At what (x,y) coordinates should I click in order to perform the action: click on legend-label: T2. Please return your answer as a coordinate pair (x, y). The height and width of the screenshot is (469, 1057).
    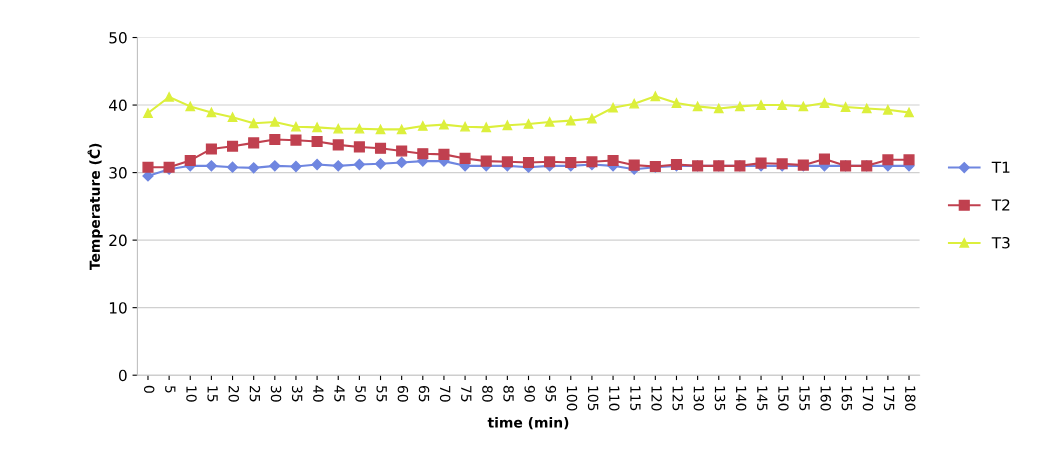
    Looking at the image, I should click on (1000, 205).